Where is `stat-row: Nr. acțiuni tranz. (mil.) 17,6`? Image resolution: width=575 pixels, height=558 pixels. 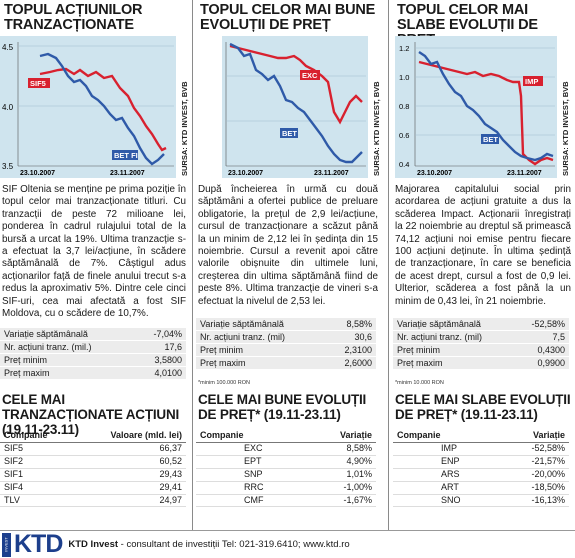 stat-row: Nr. acțiuni tranz. (mil.) 17,6 is located at coordinates (93, 347).